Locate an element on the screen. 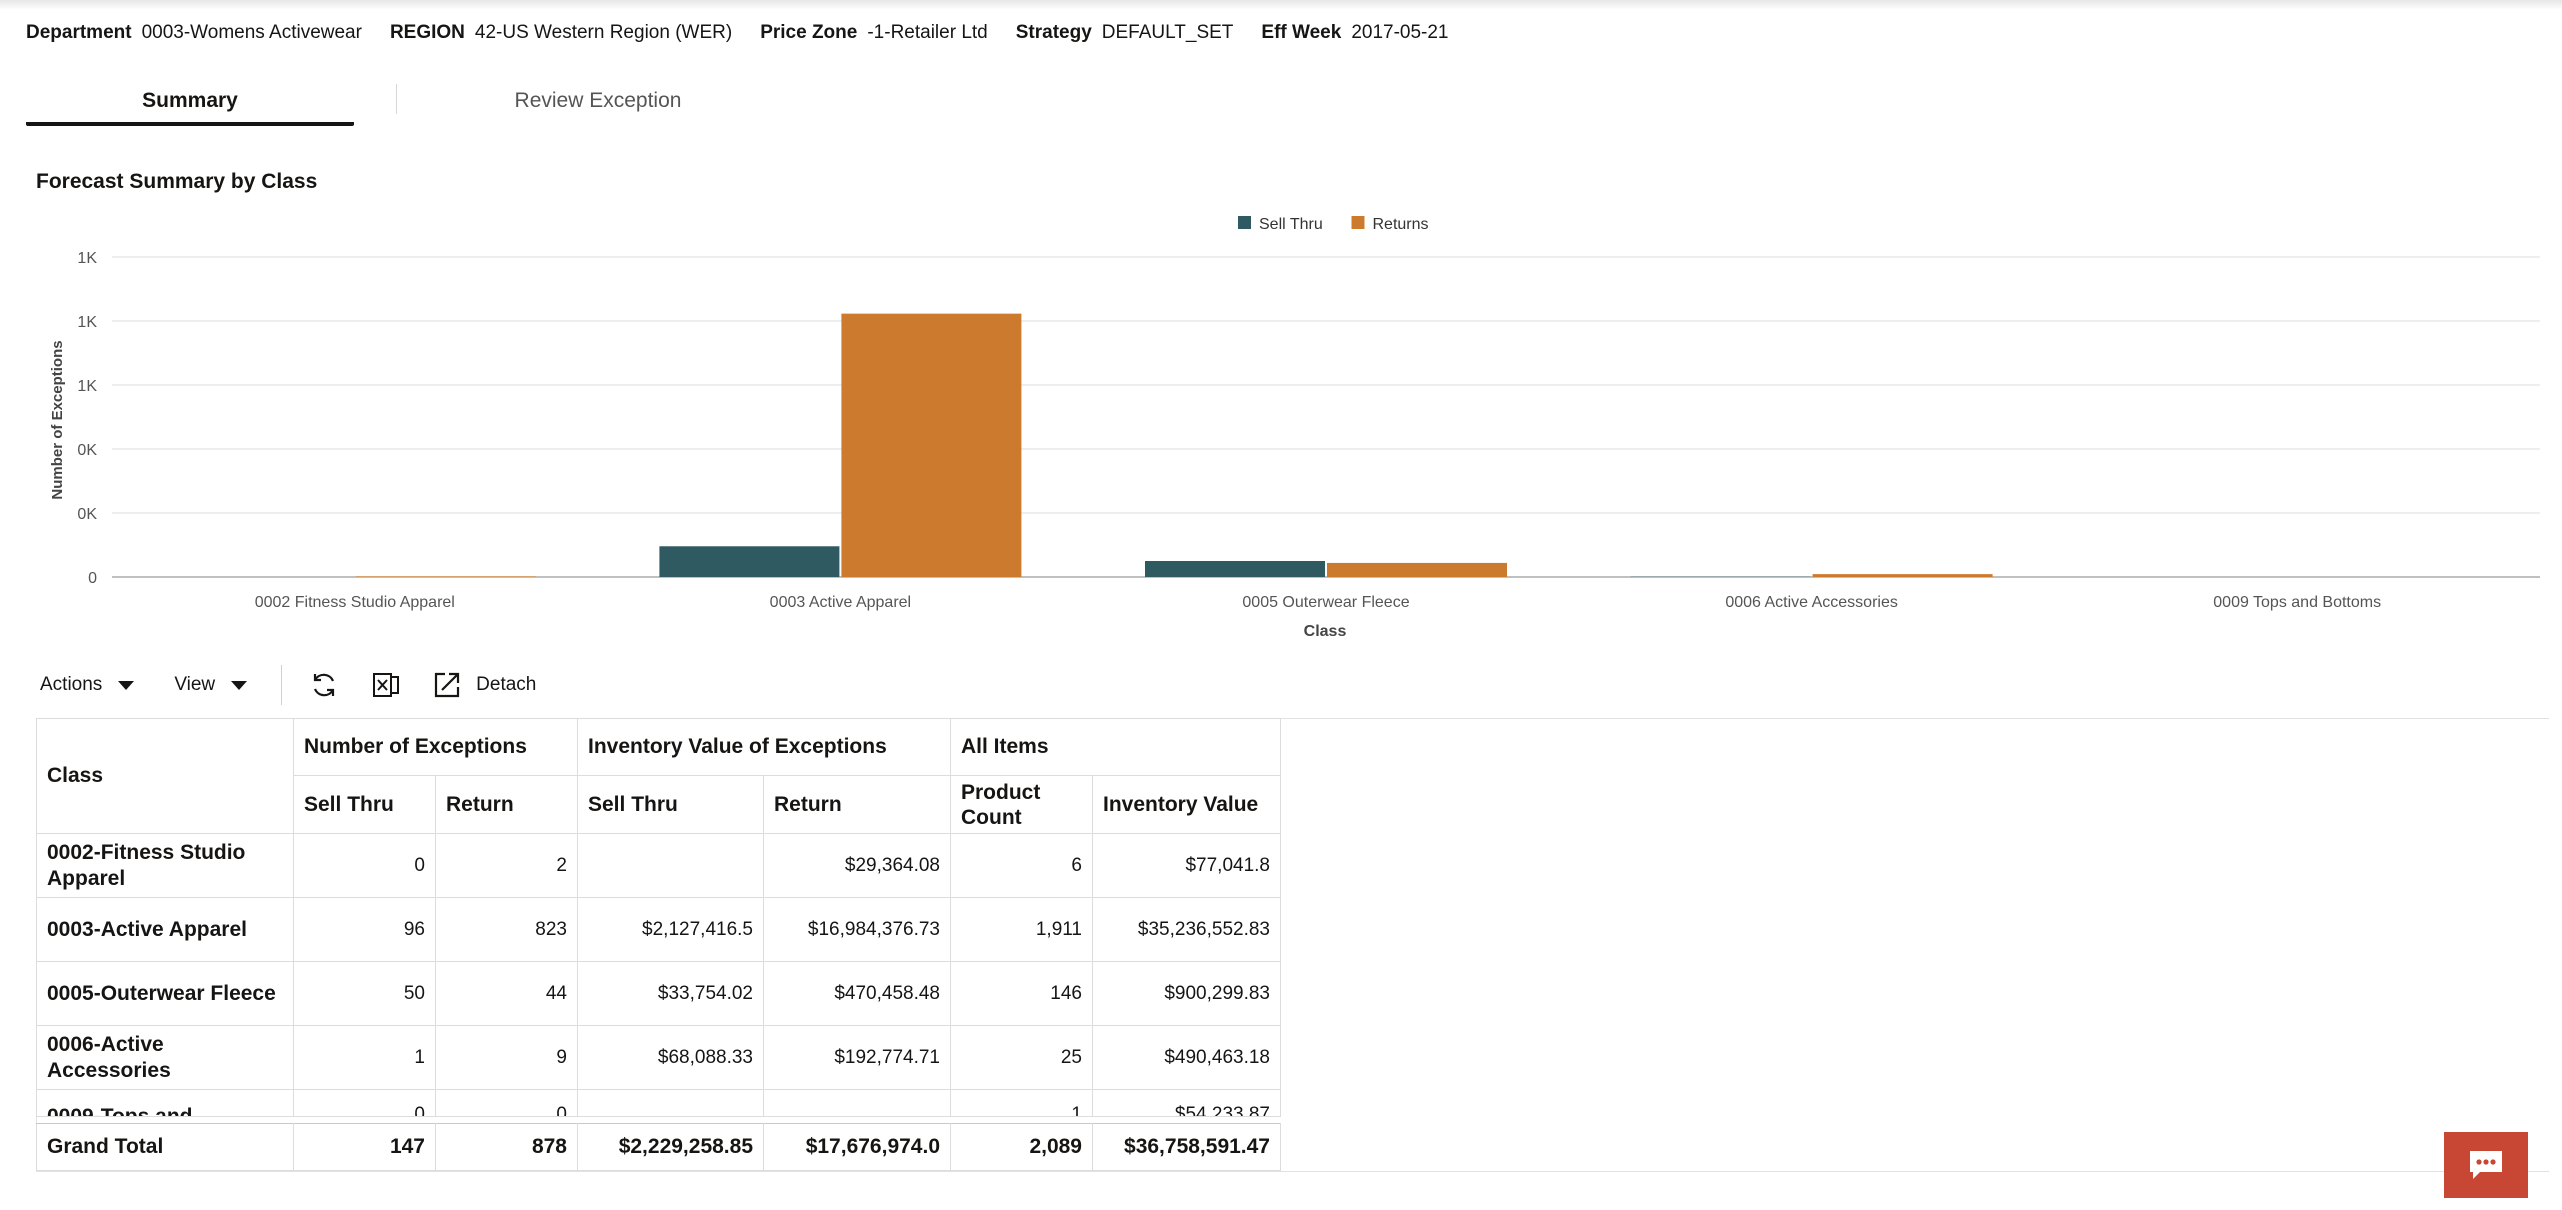 The width and height of the screenshot is (2562, 1210). cell-product-count: 1,911 is located at coordinates (1021, 929).